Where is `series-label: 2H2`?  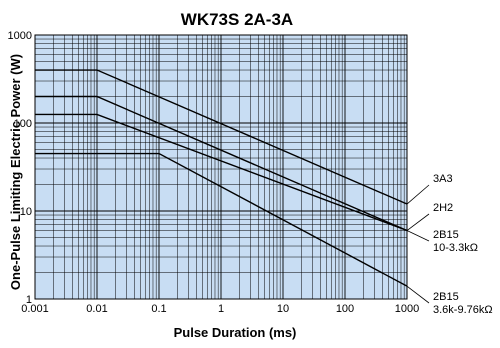
series-label: 2H2 is located at coordinates (443, 208).